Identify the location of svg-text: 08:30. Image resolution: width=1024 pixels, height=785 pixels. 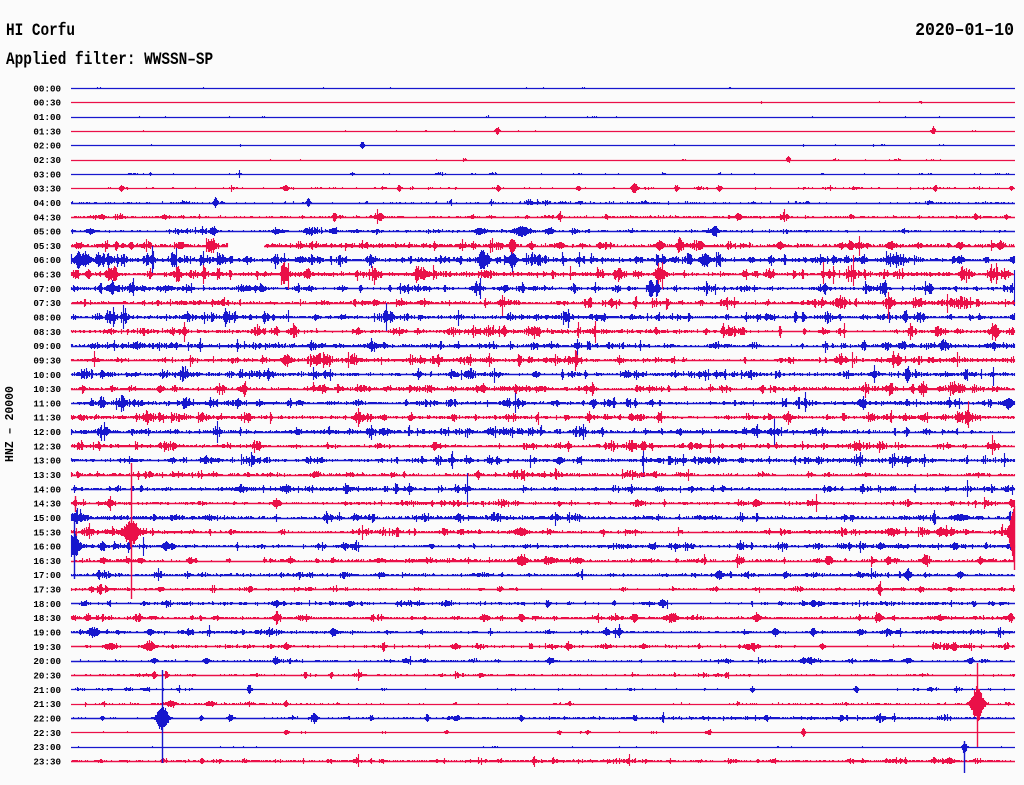
(47, 332).